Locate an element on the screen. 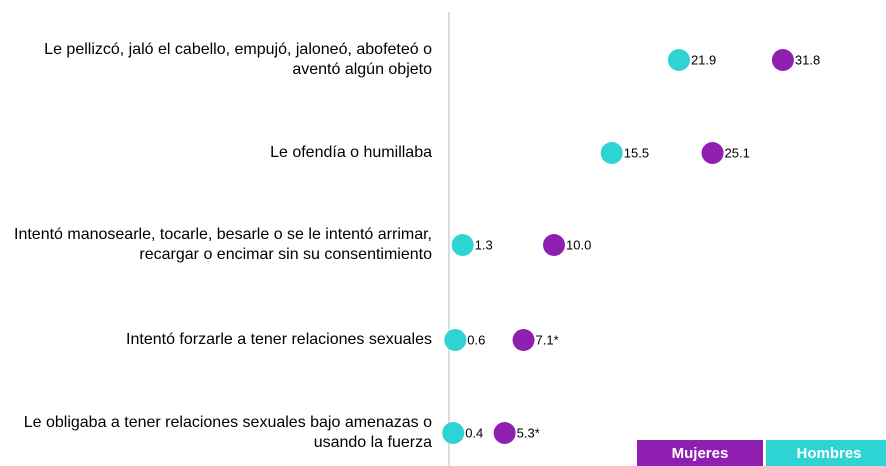 The image size is (886, 466). value-label: 5.3* is located at coordinates (528, 432).